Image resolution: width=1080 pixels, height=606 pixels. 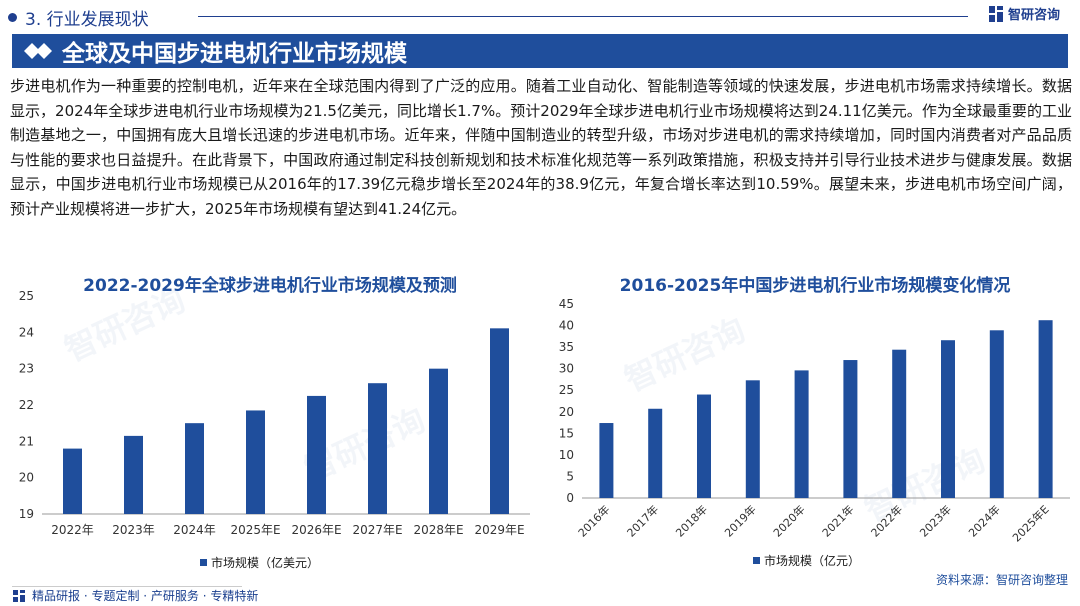 What do you see at coordinates (566, 326) in the screenshot?
I see `y-tick-label: 40` at bounding box center [566, 326].